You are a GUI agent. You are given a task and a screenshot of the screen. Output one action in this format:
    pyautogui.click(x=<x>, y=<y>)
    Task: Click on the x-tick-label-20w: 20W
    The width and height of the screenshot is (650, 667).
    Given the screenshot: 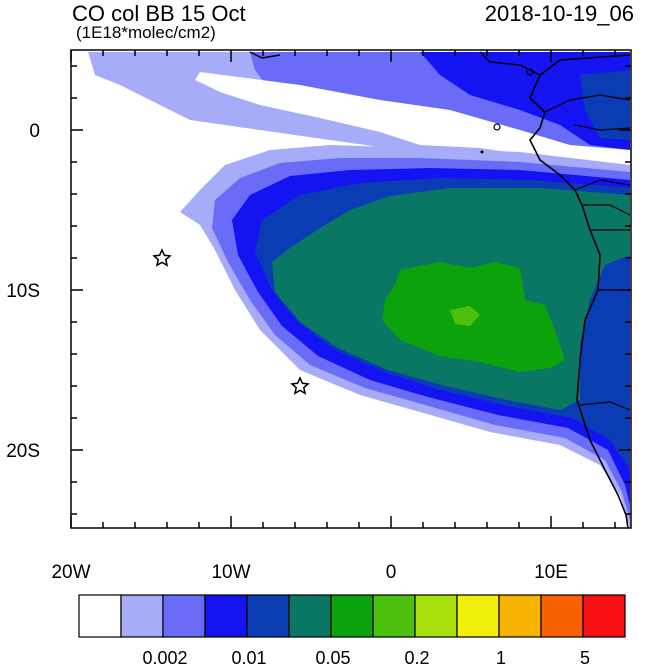 What is the action you would take?
    pyautogui.click(x=70, y=572)
    